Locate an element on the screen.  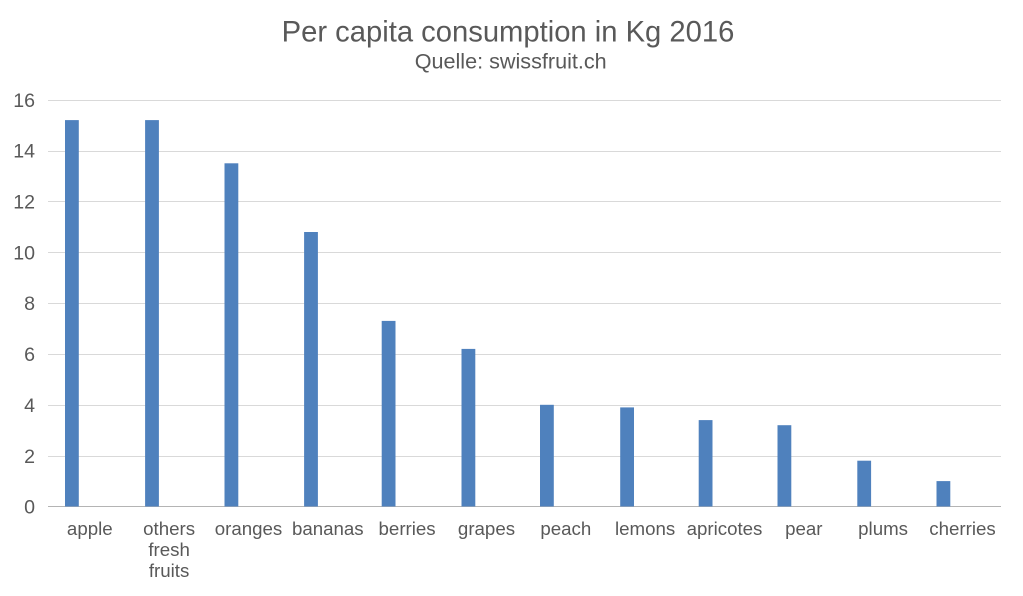
svg-text: 16 is located at coordinates (24, 101).